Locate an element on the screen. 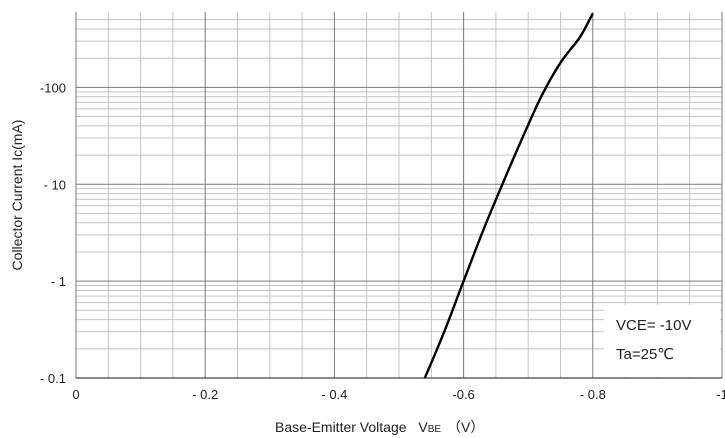  x-axis-unit: （V） is located at coordinates (465, 427).